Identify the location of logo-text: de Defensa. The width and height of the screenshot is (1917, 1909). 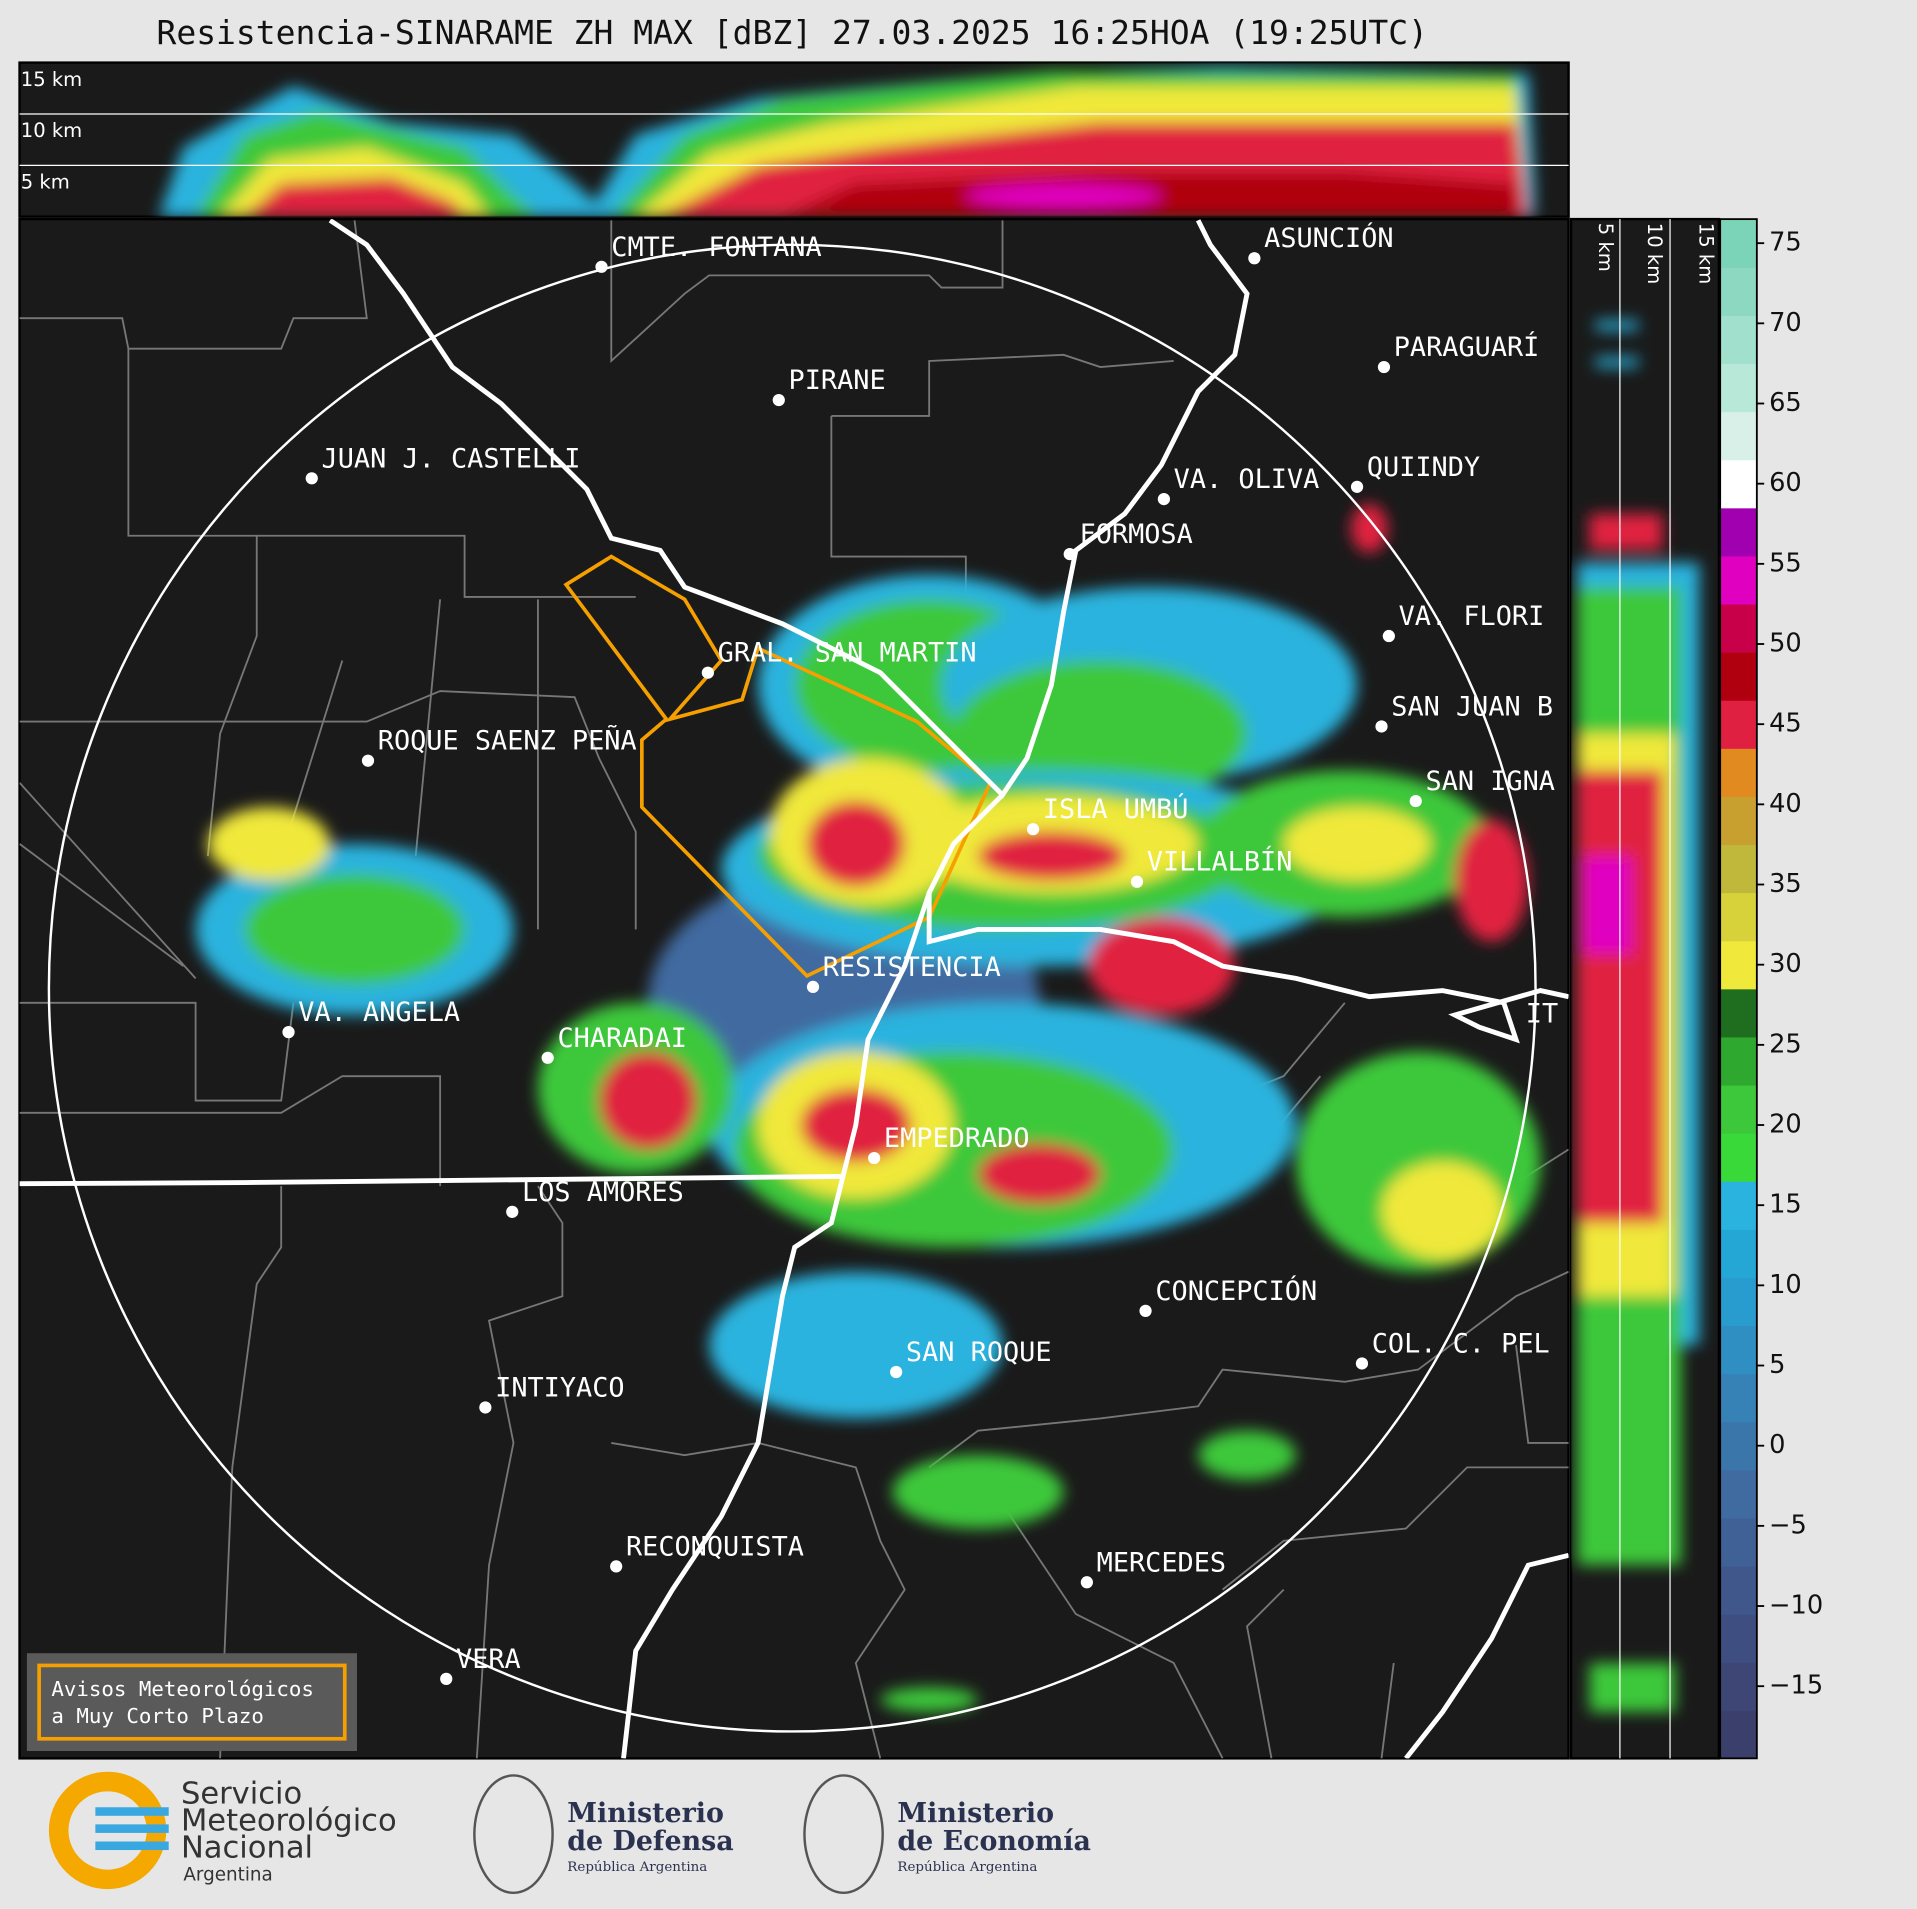
(650, 1841).